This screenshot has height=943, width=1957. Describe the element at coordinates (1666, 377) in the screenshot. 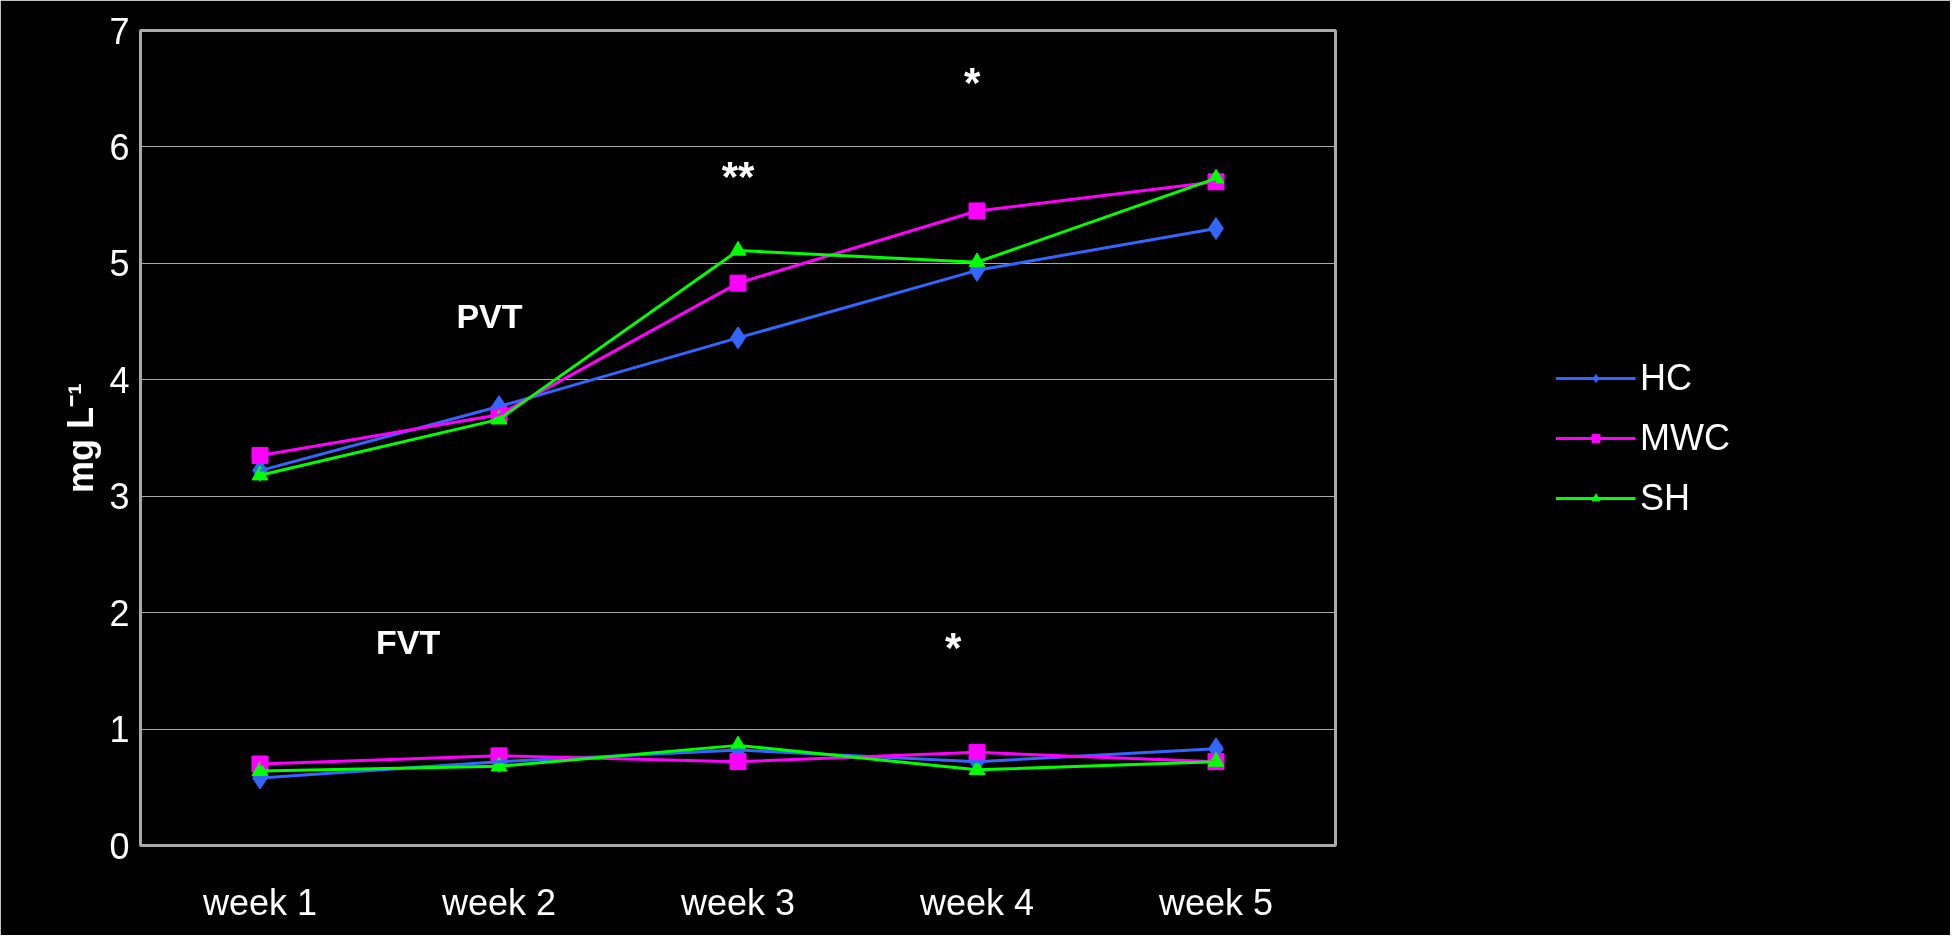

I see `legend-label: HC` at that location.